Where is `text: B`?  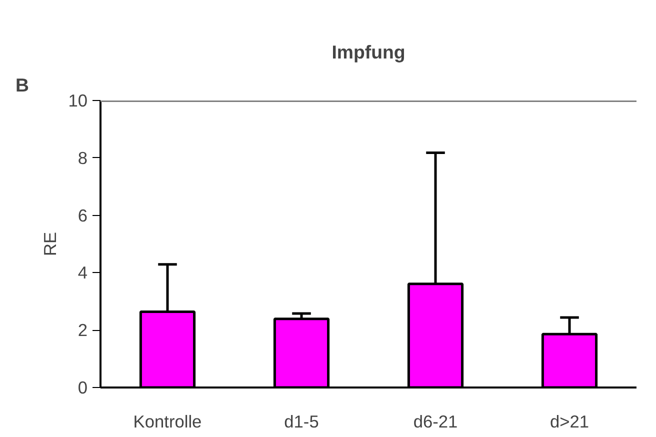 text: B is located at coordinates (22, 85).